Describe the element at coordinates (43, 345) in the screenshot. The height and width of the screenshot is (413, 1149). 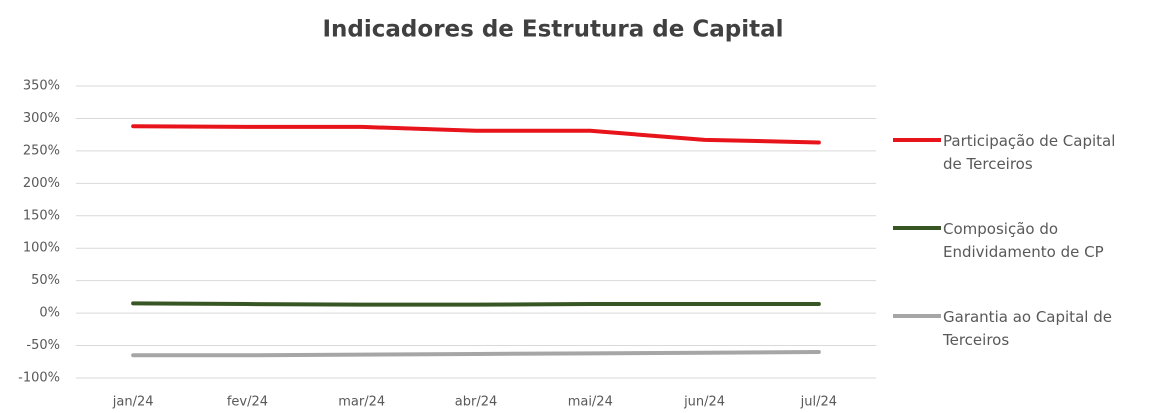
I see `y-tick-label: -50%` at that location.